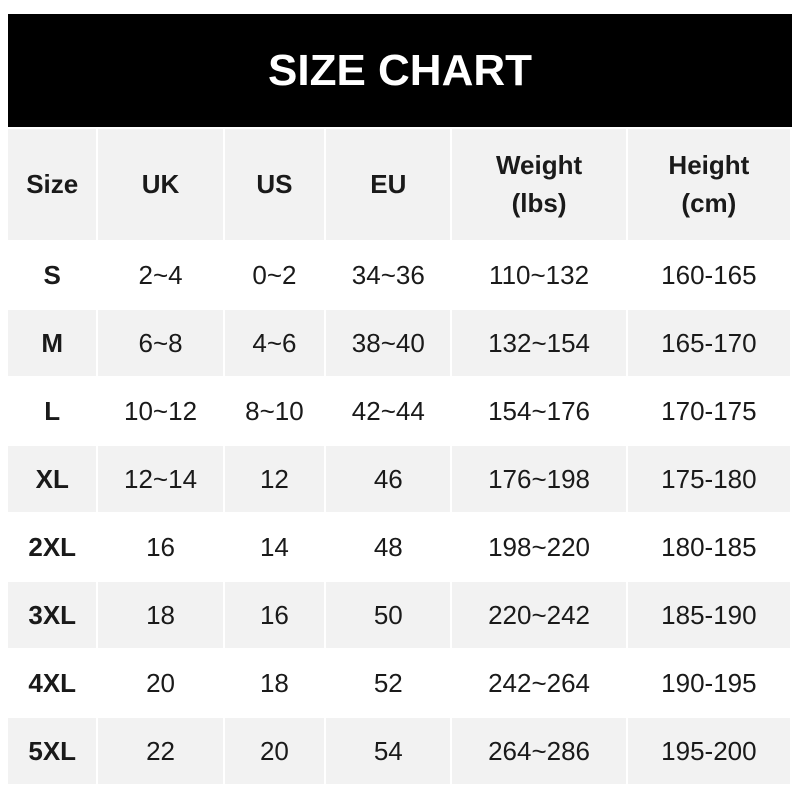 This screenshot has height=800, width=800. Describe the element at coordinates (274, 479) in the screenshot. I see `cell-us: 12` at that location.